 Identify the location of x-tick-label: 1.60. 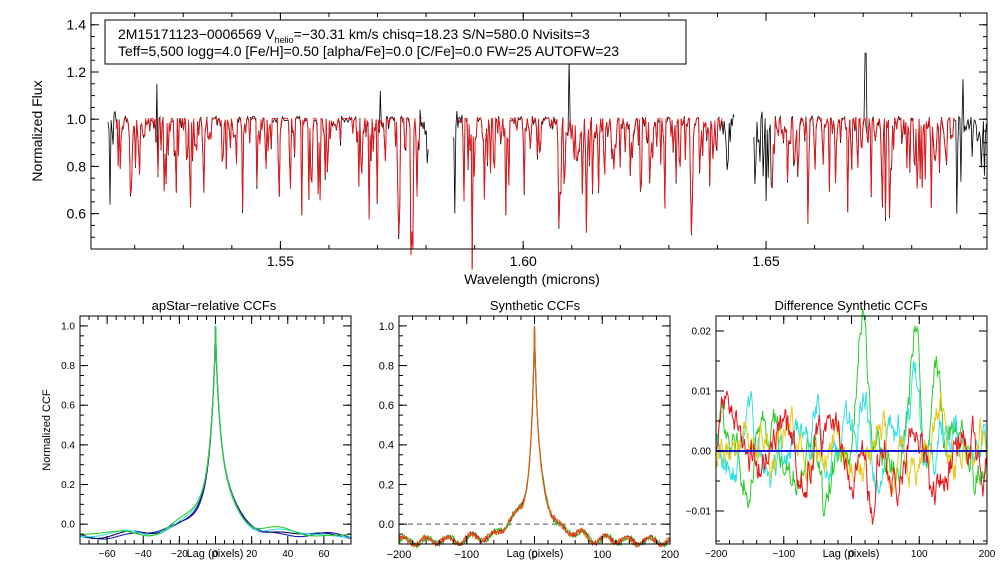
(523, 261).